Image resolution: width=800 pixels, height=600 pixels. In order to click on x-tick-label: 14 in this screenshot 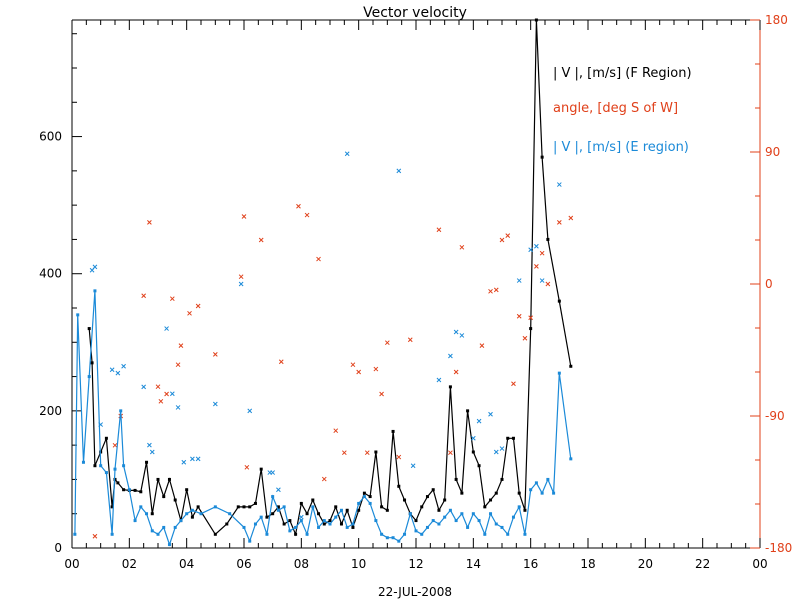, I will do `click(473, 564)`.